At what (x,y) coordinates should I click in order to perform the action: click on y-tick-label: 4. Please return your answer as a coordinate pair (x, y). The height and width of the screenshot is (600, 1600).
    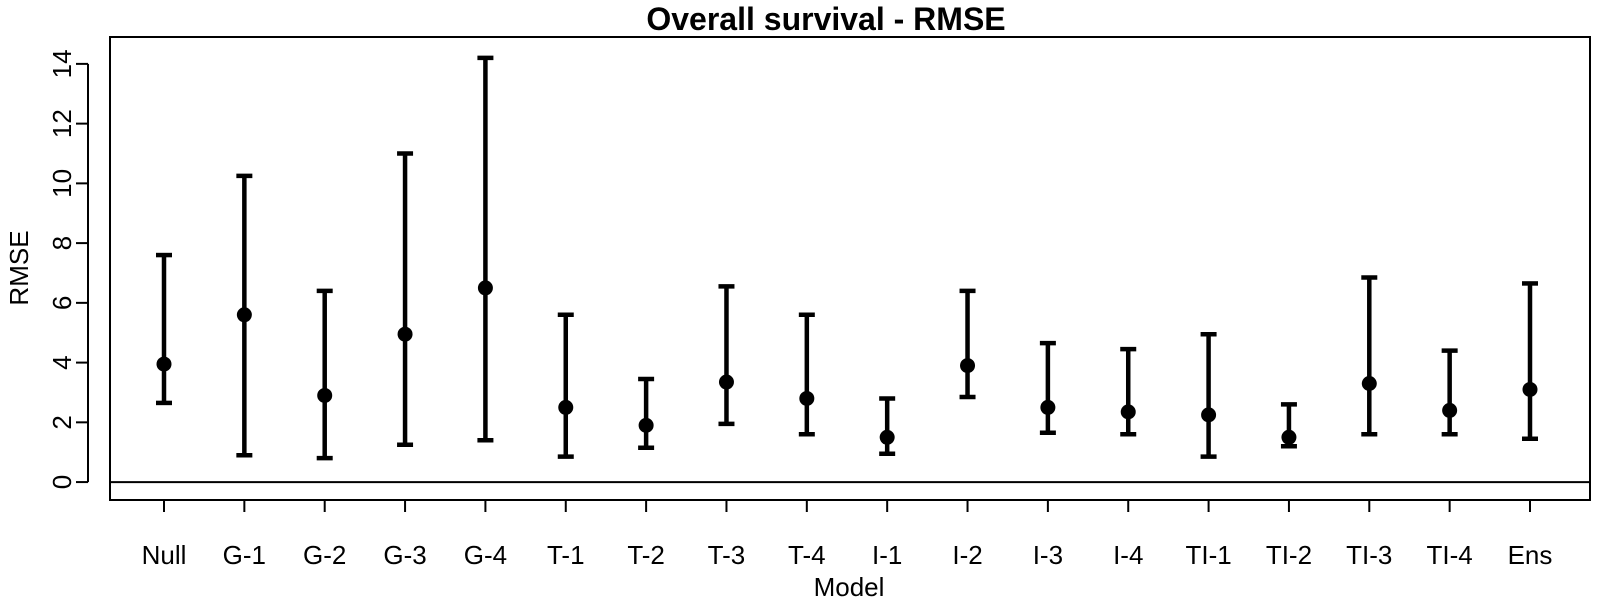
    Looking at the image, I should click on (62, 362).